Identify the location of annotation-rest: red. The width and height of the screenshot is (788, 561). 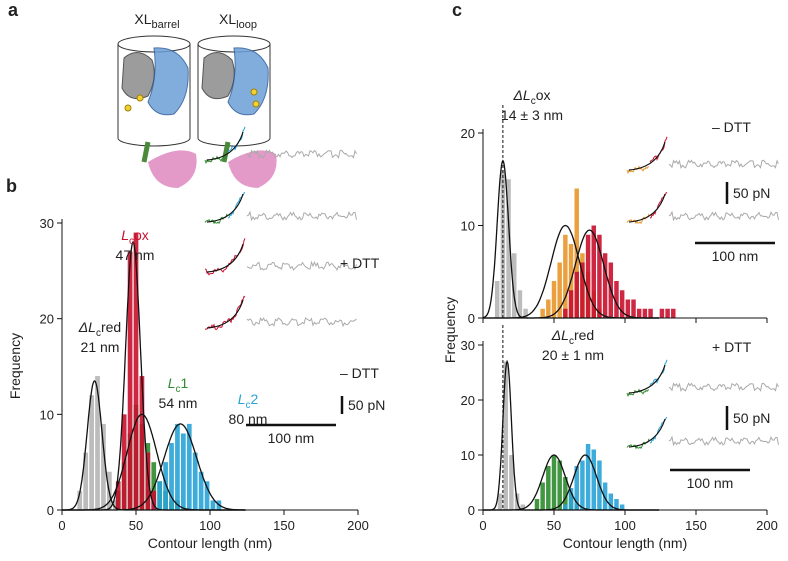
(584, 335).